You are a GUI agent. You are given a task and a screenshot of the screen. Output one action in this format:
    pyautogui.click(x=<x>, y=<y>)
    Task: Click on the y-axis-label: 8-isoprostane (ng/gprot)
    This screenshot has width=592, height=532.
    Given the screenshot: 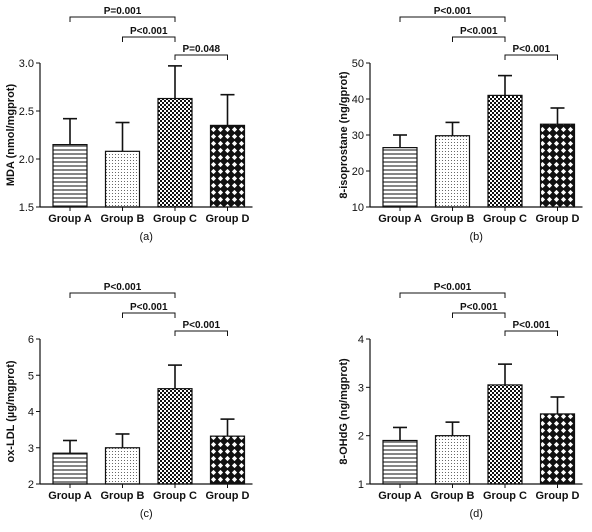 What is the action you would take?
    pyautogui.click(x=344, y=134)
    